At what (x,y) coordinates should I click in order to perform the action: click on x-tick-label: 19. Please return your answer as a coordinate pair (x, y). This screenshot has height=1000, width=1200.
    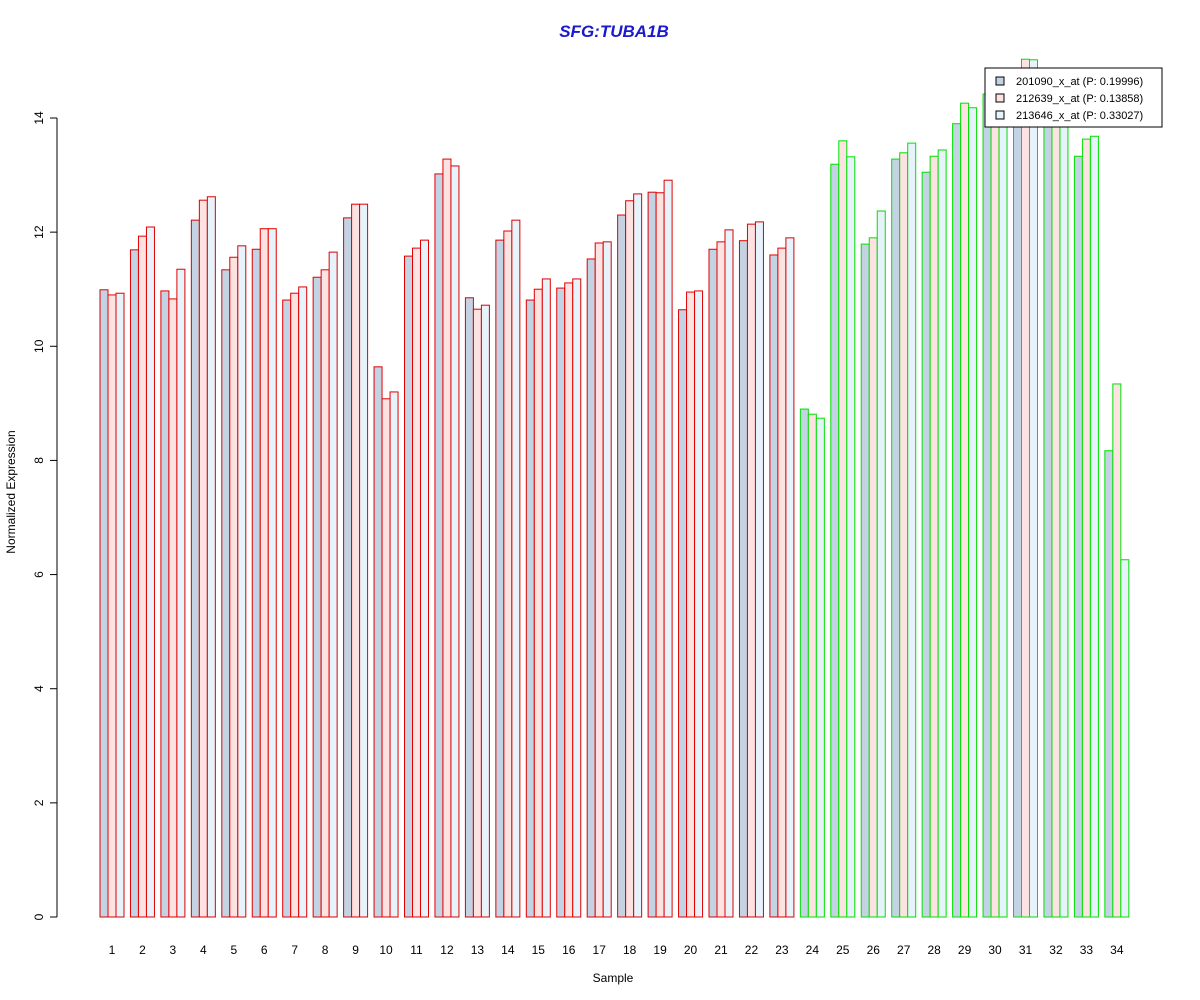
    Looking at the image, I should click on (660, 950).